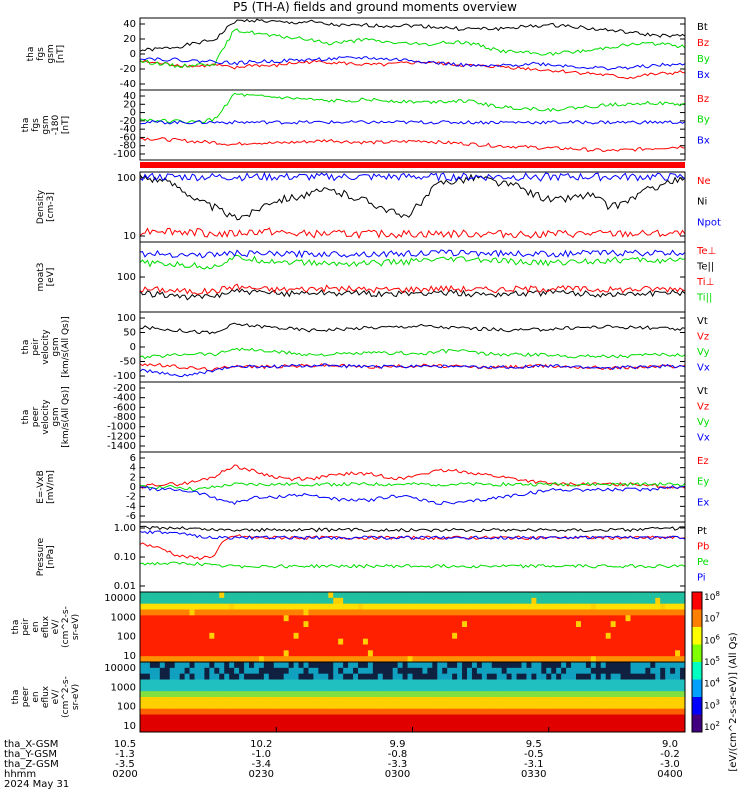 The width and height of the screenshot is (750, 800). What do you see at coordinates (261, 764) in the screenshot?
I see `x-row-value: -3.4` at bounding box center [261, 764].